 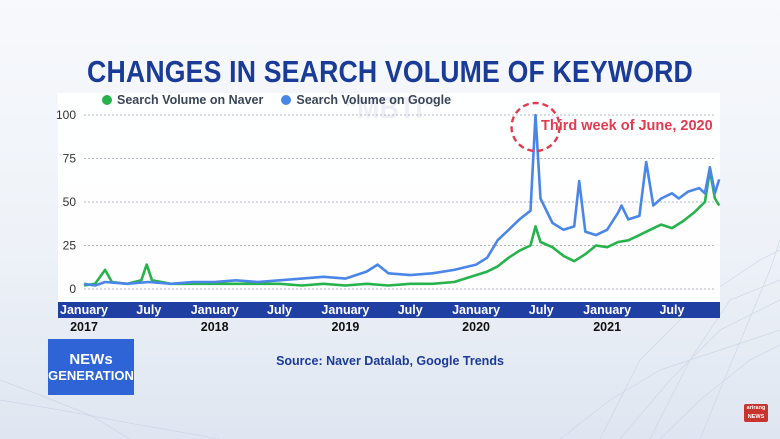 What do you see at coordinates (389, 310) in the screenshot?
I see `x-axis-bar` at bounding box center [389, 310].